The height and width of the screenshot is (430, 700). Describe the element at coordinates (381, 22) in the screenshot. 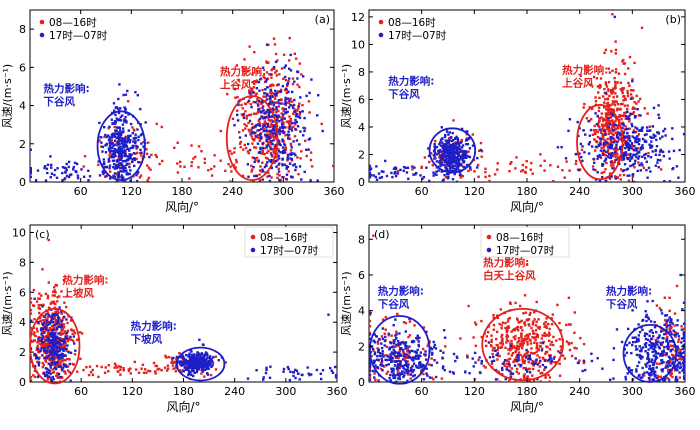

I see `legend-marker` at that location.